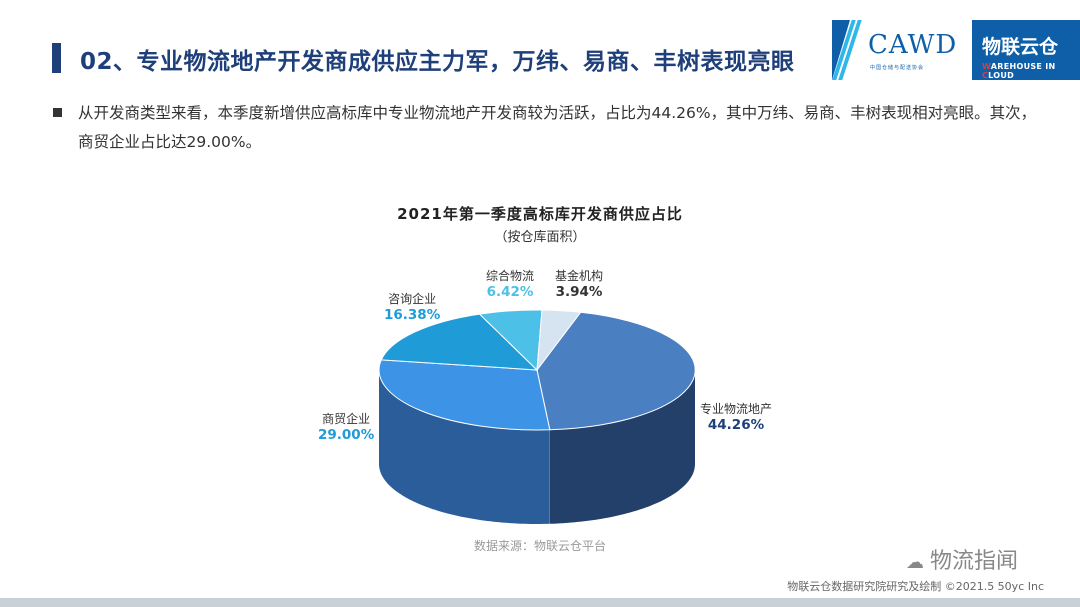 This screenshot has height=607, width=1080. I want to click on slice-label-name: 专业物流地产, so click(736, 409).